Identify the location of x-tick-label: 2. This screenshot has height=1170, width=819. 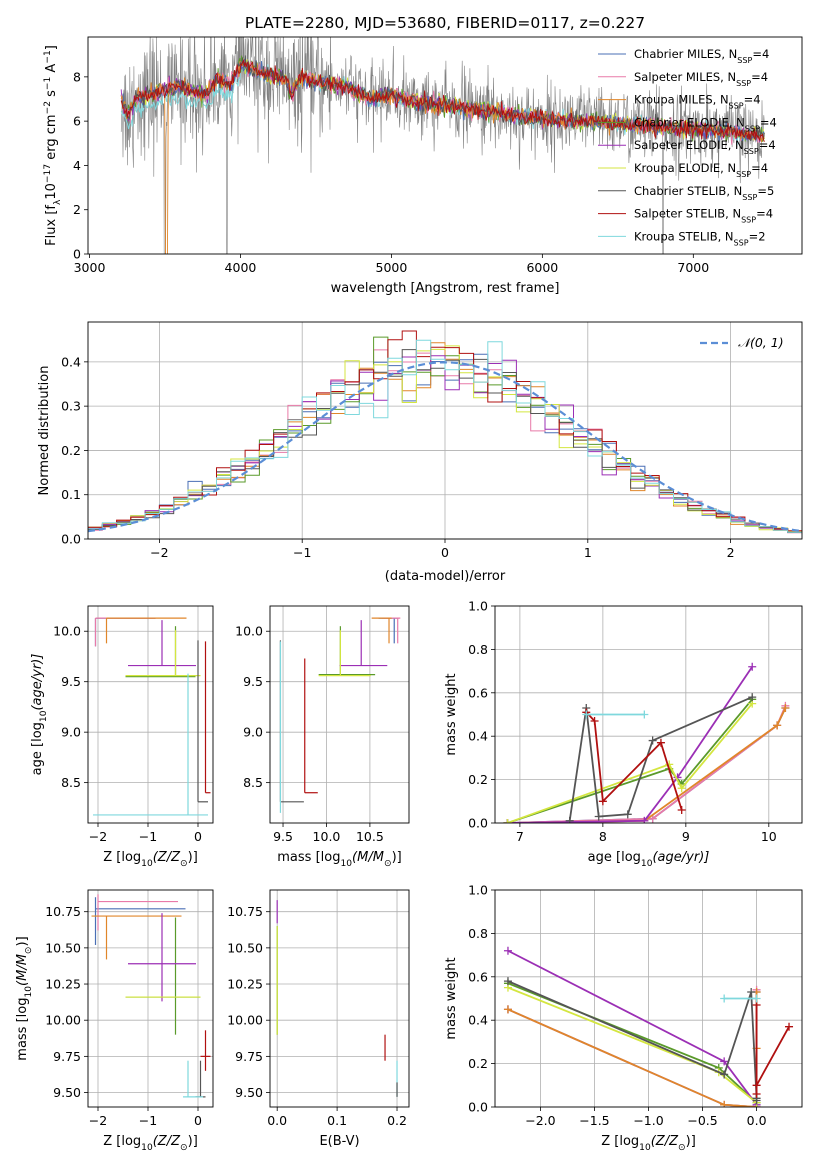
(731, 552).